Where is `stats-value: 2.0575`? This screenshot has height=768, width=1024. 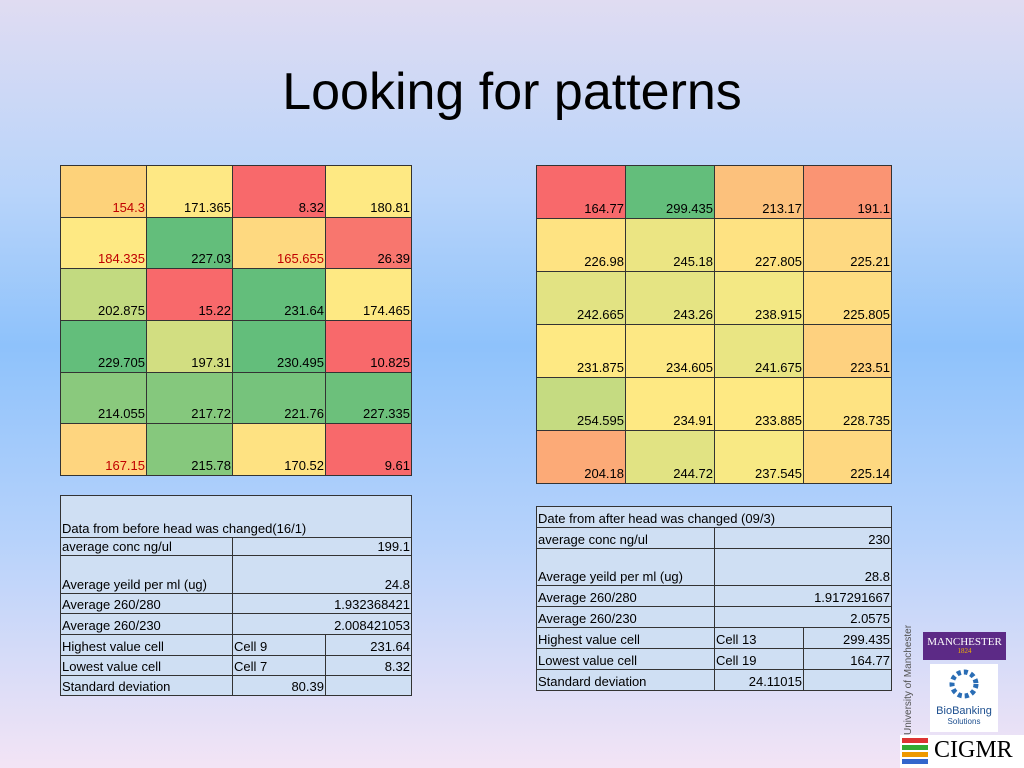
stats-value: 2.0575 is located at coordinates (803, 617).